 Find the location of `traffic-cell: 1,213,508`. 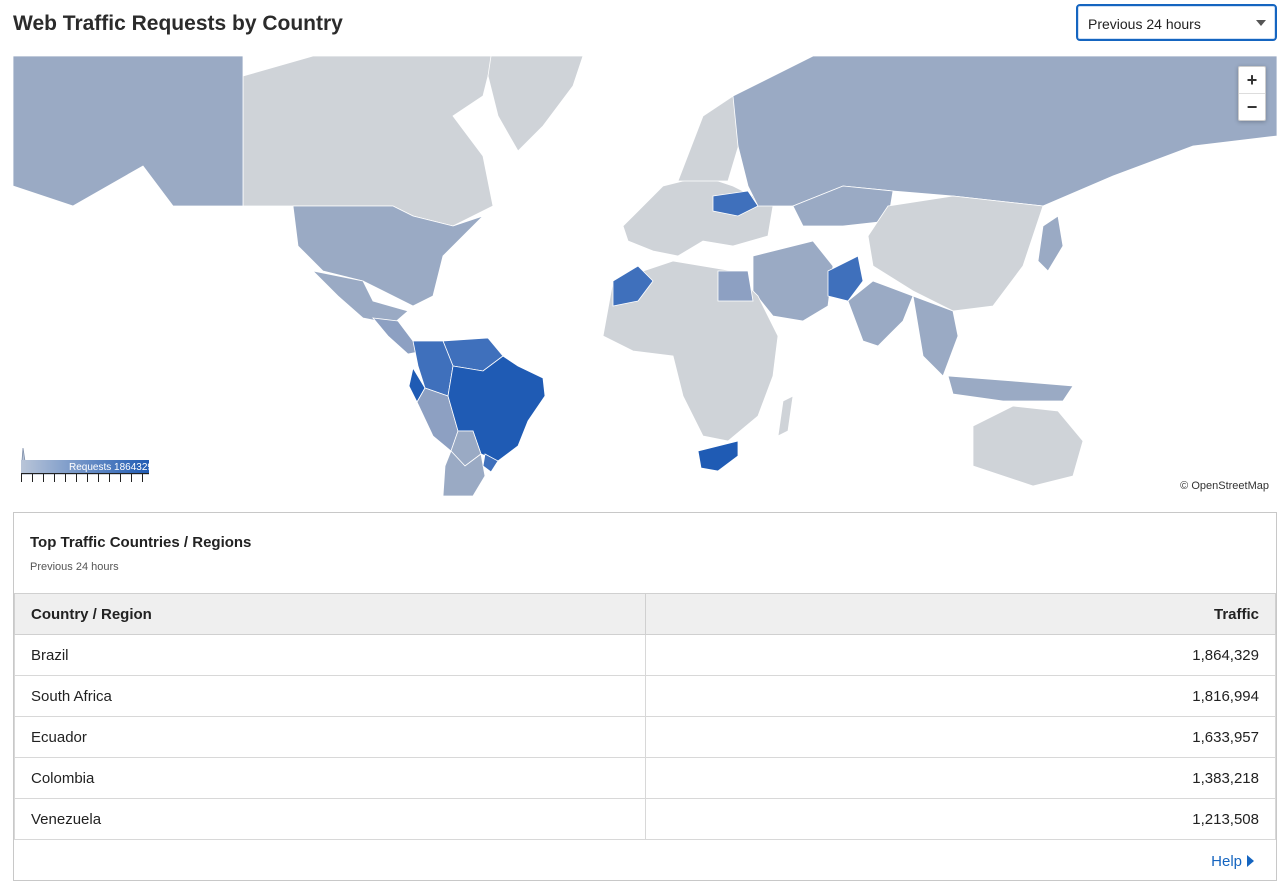

traffic-cell: 1,213,508 is located at coordinates (960, 819).